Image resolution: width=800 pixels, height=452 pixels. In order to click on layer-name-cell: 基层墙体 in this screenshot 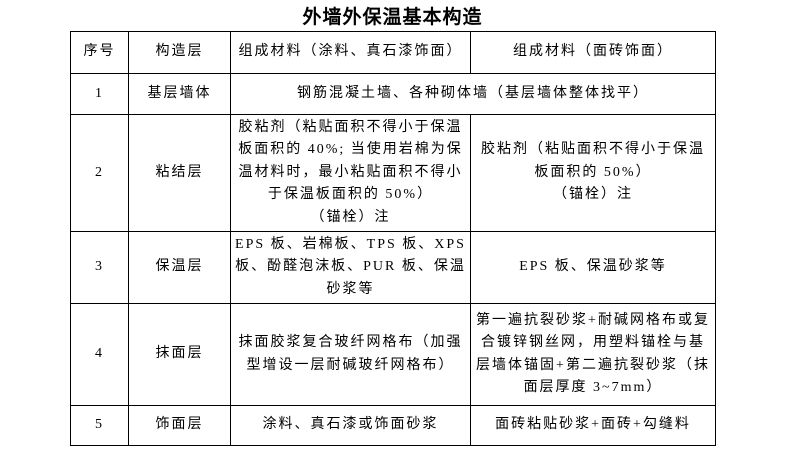, I will do `click(179, 94)`.